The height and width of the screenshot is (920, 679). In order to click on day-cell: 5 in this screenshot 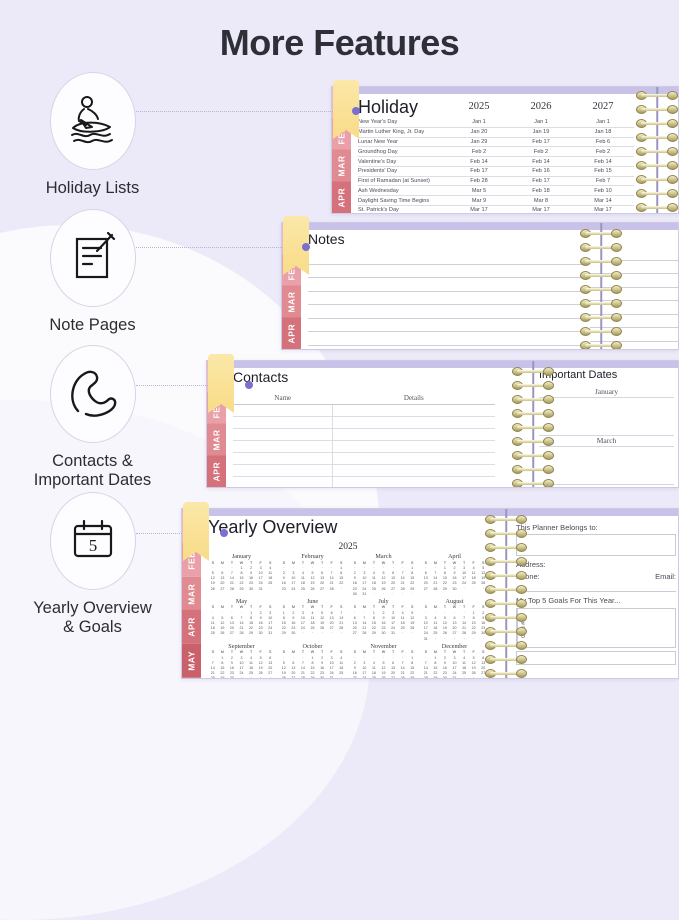, I will do `click(412, 612)`.